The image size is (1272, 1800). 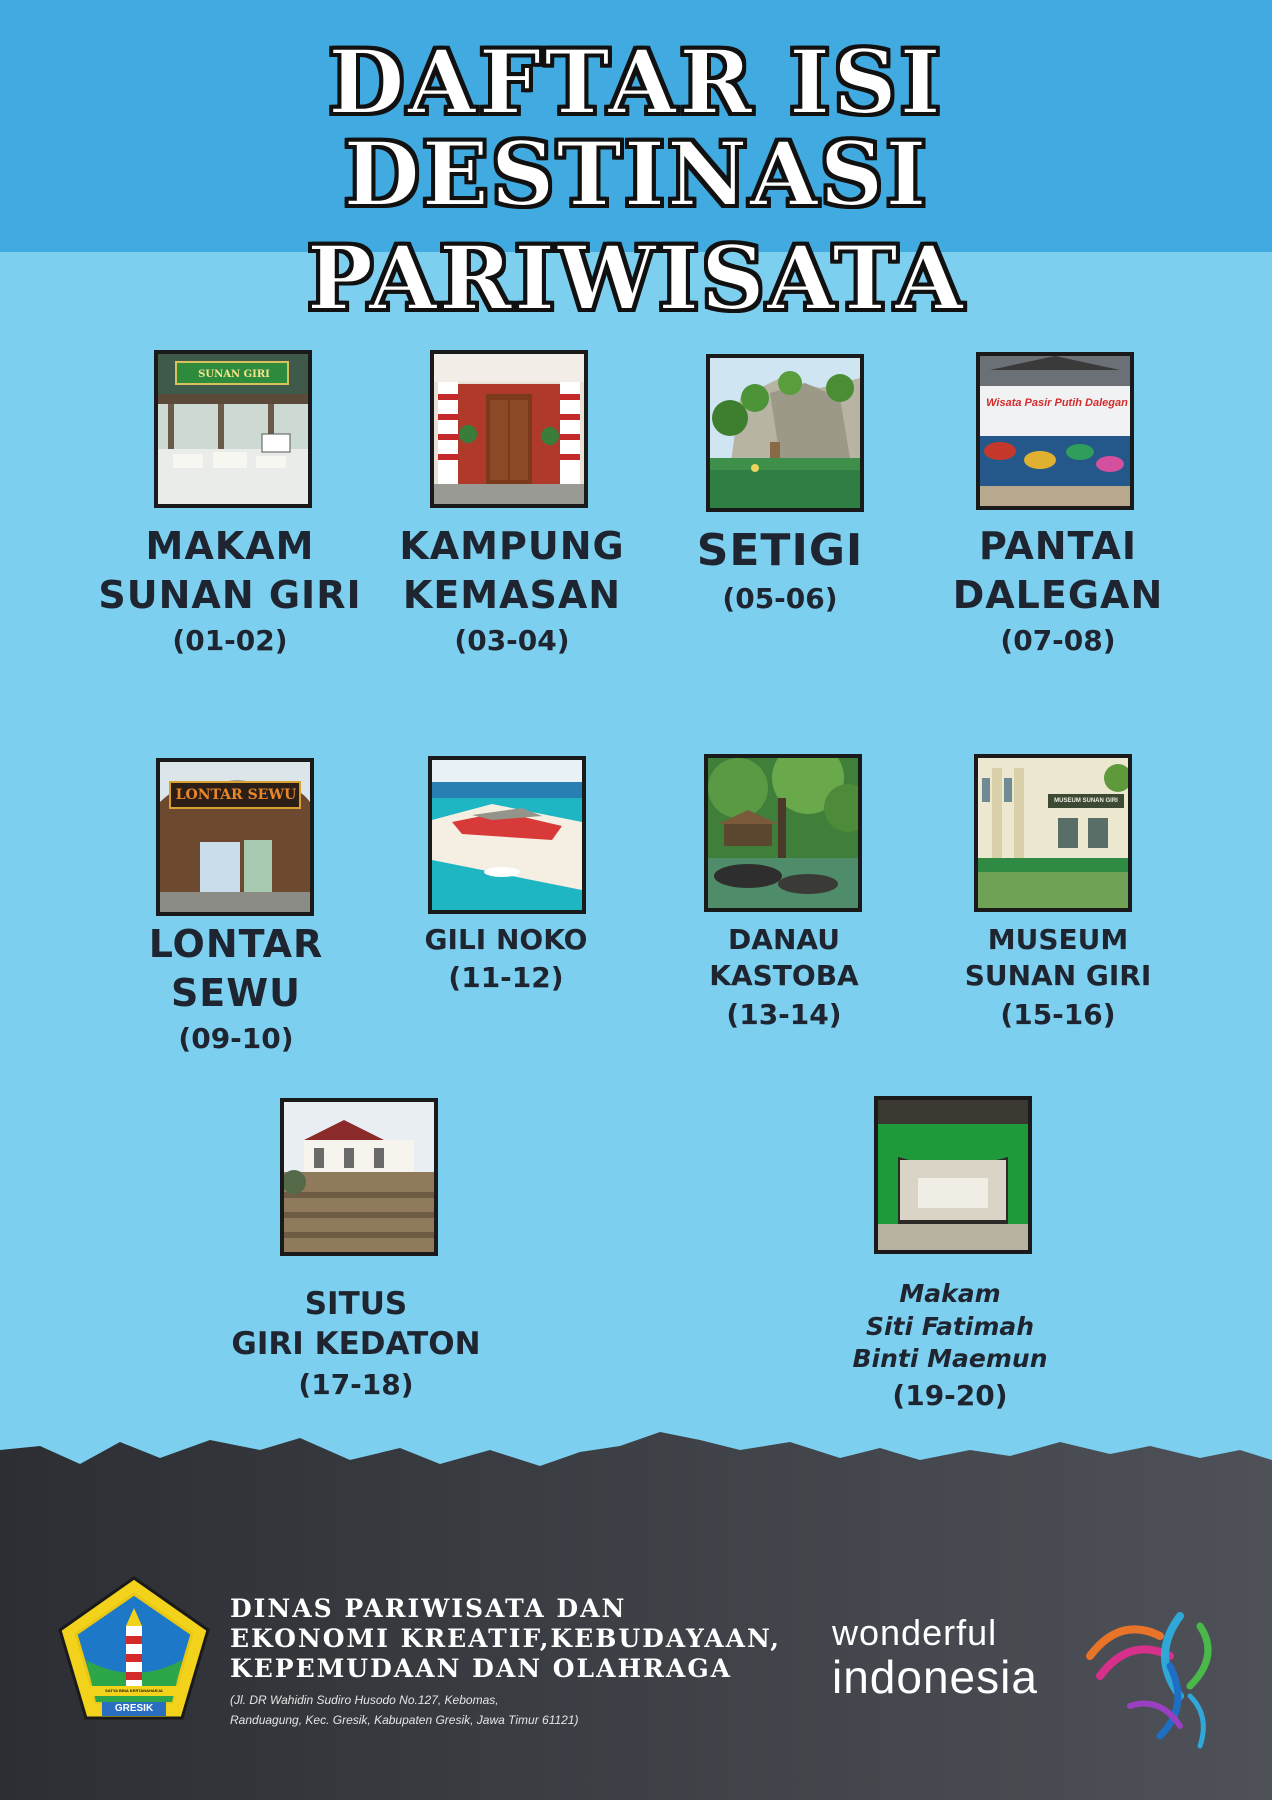 What do you see at coordinates (1055, 431) in the screenshot?
I see `photo-pantai-dalegan: Wisata Pasir Putih Dalegan` at bounding box center [1055, 431].